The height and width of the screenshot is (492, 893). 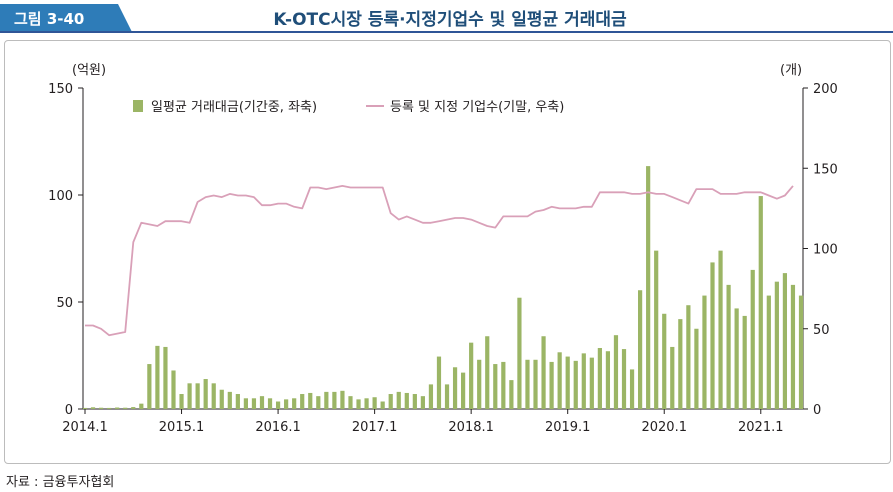 What do you see at coordinates (60, 482) in the screenshot?
I see `source-note: 자료 : 금융투자협회` at bounding box center [60, 482].